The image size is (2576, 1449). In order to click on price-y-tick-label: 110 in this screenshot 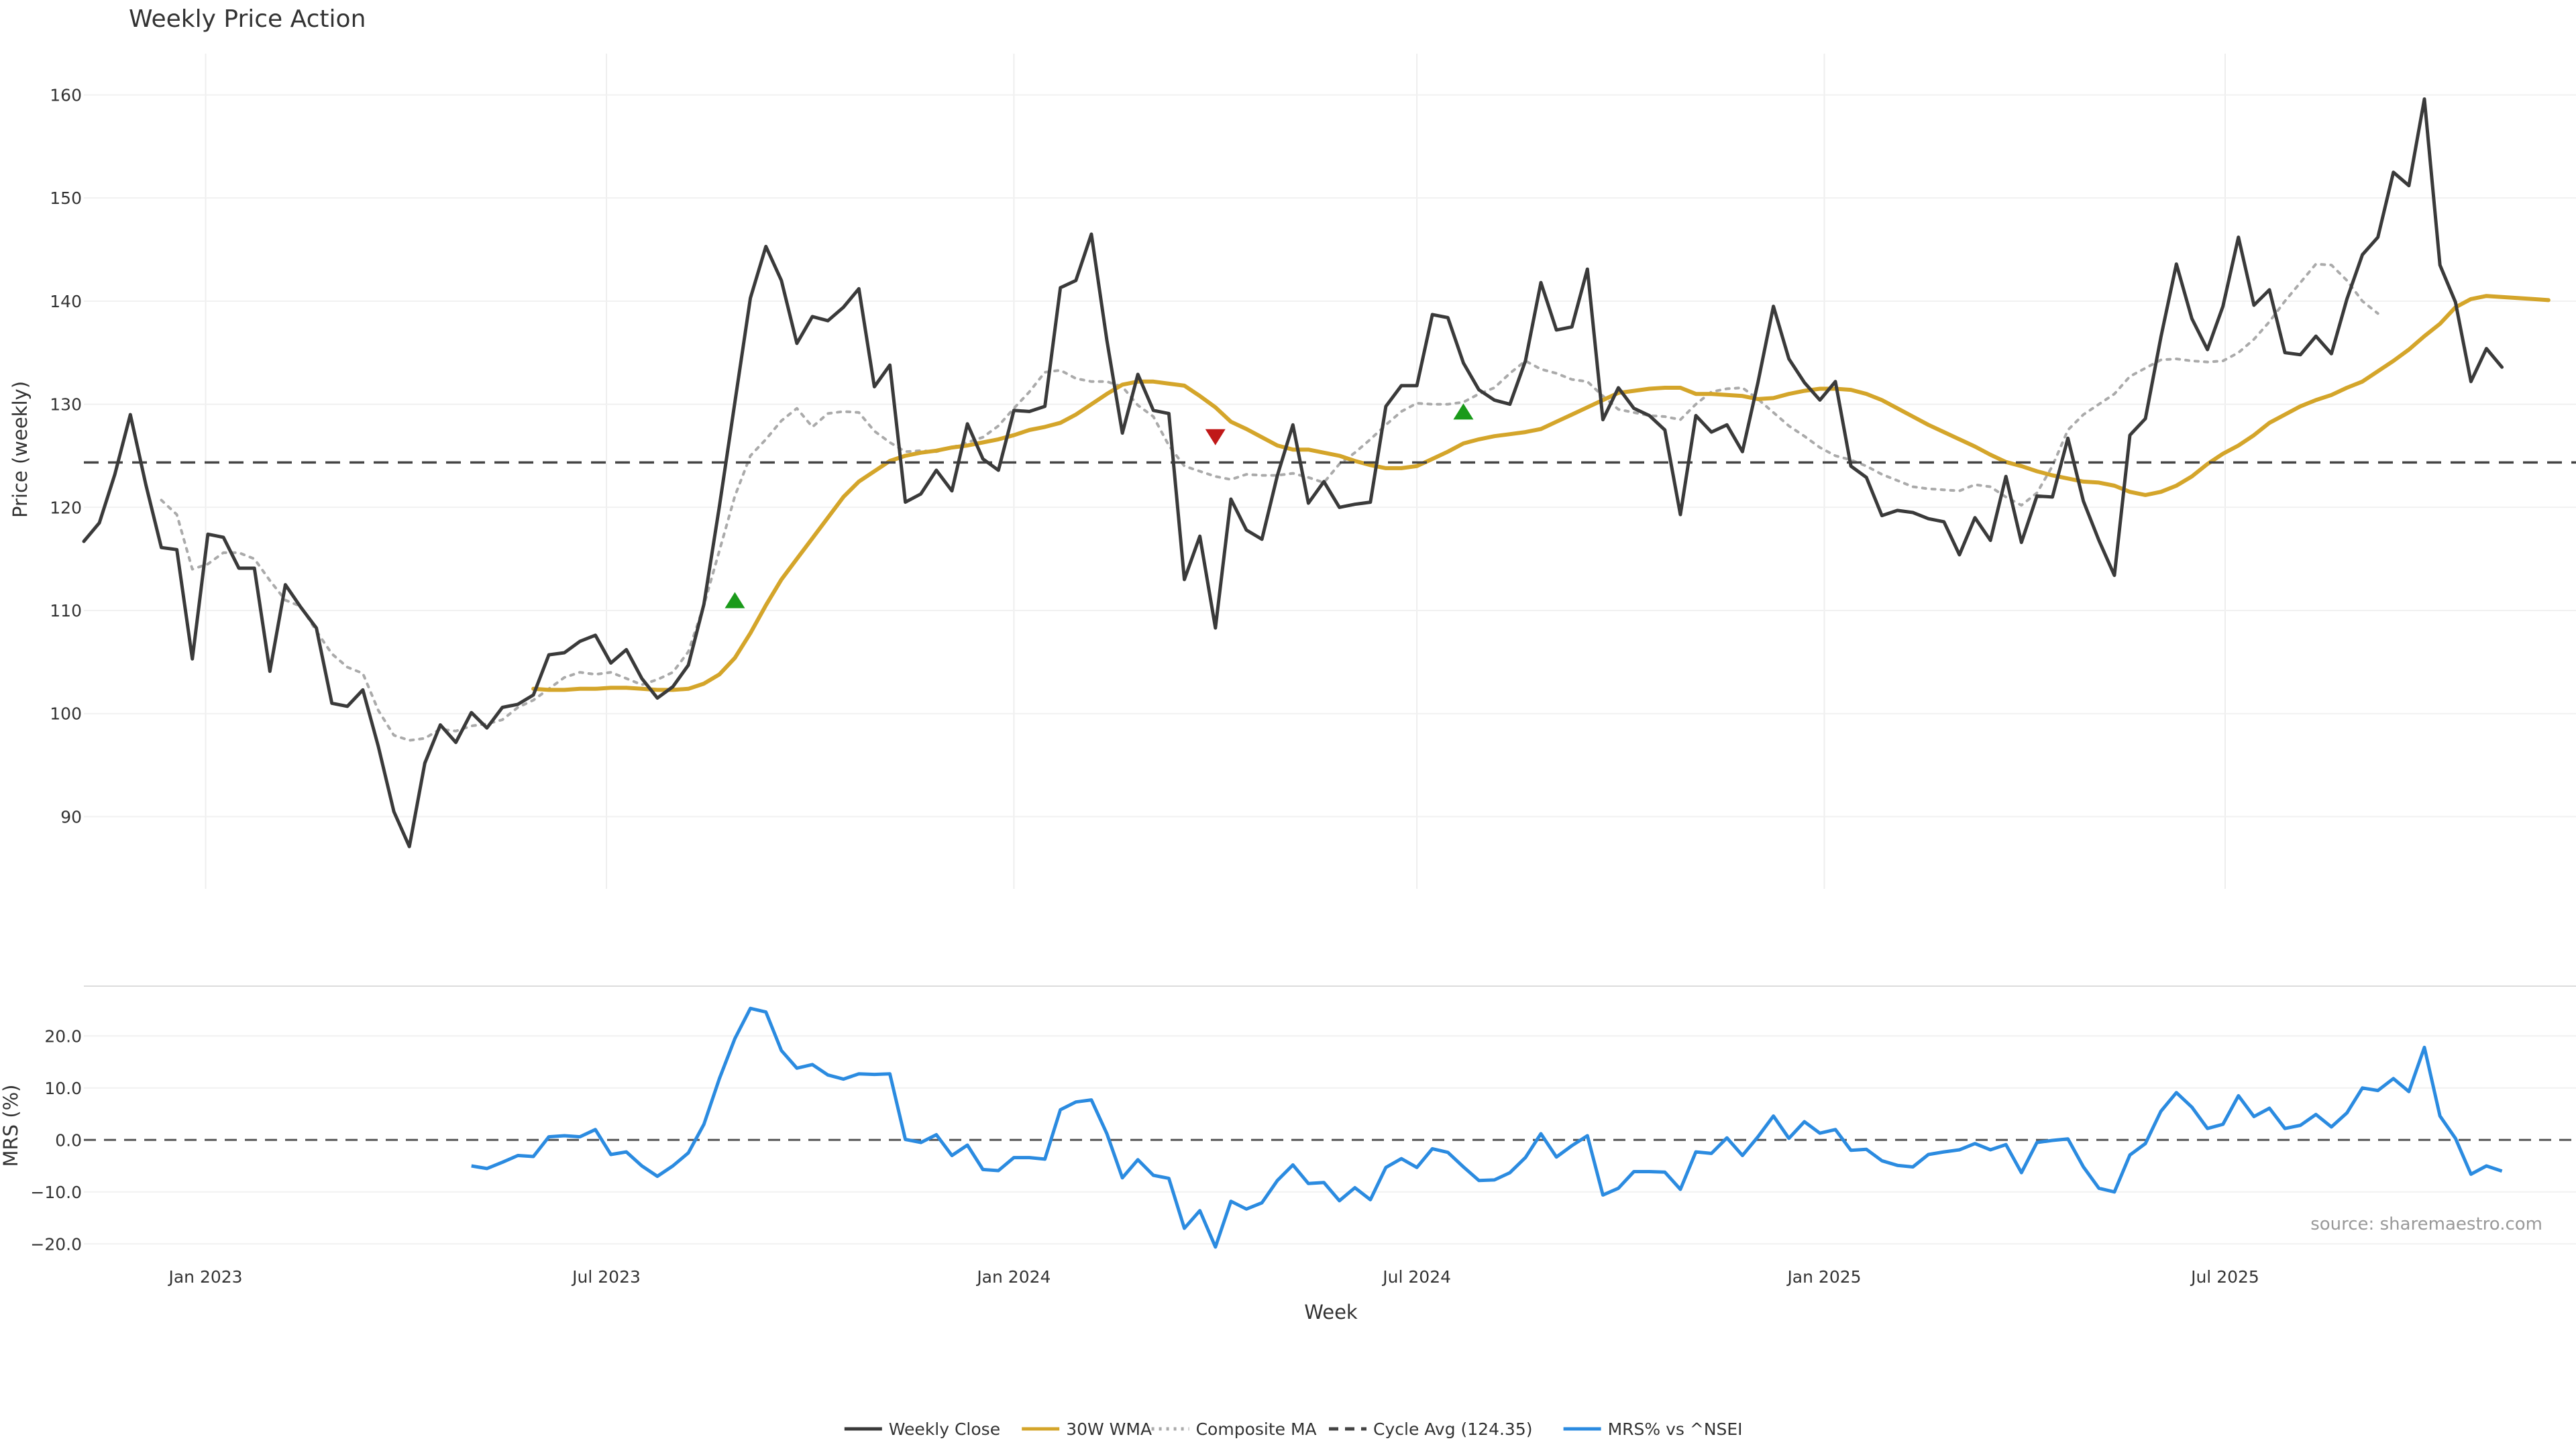, I will do `click(66, 611)`.